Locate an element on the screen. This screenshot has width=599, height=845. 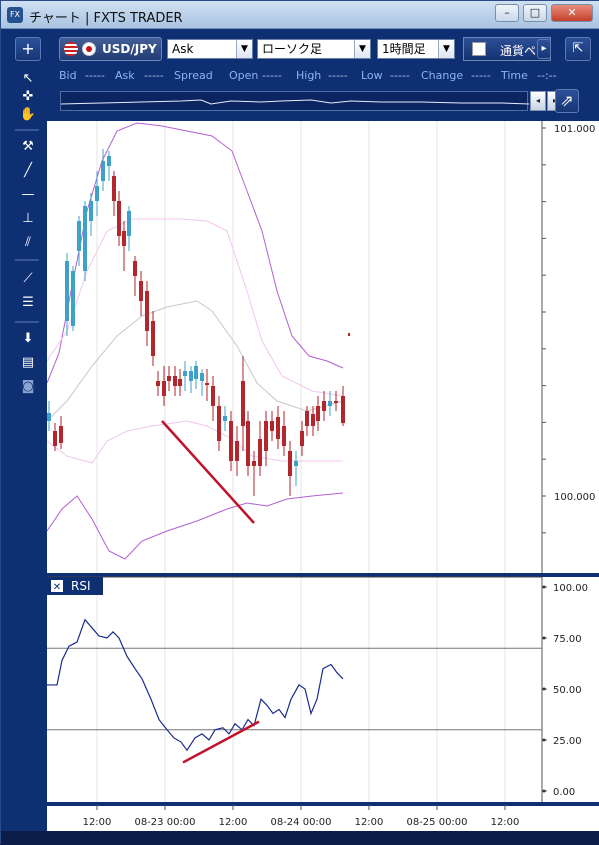
price-marker-dot is located at coordinates (349, 334).